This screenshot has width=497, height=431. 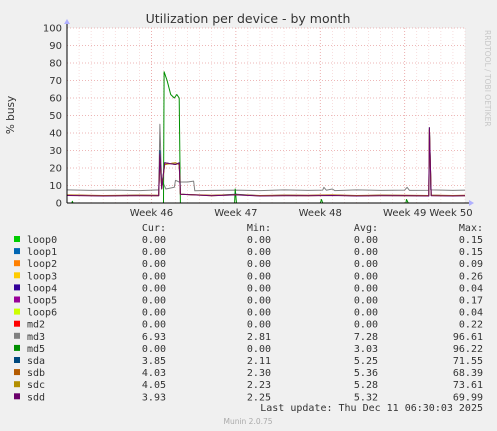 What do you see at coordinates (42, 301) in the screenshot?
I see `legend-name: loop5` at bounding box center [42, 301].